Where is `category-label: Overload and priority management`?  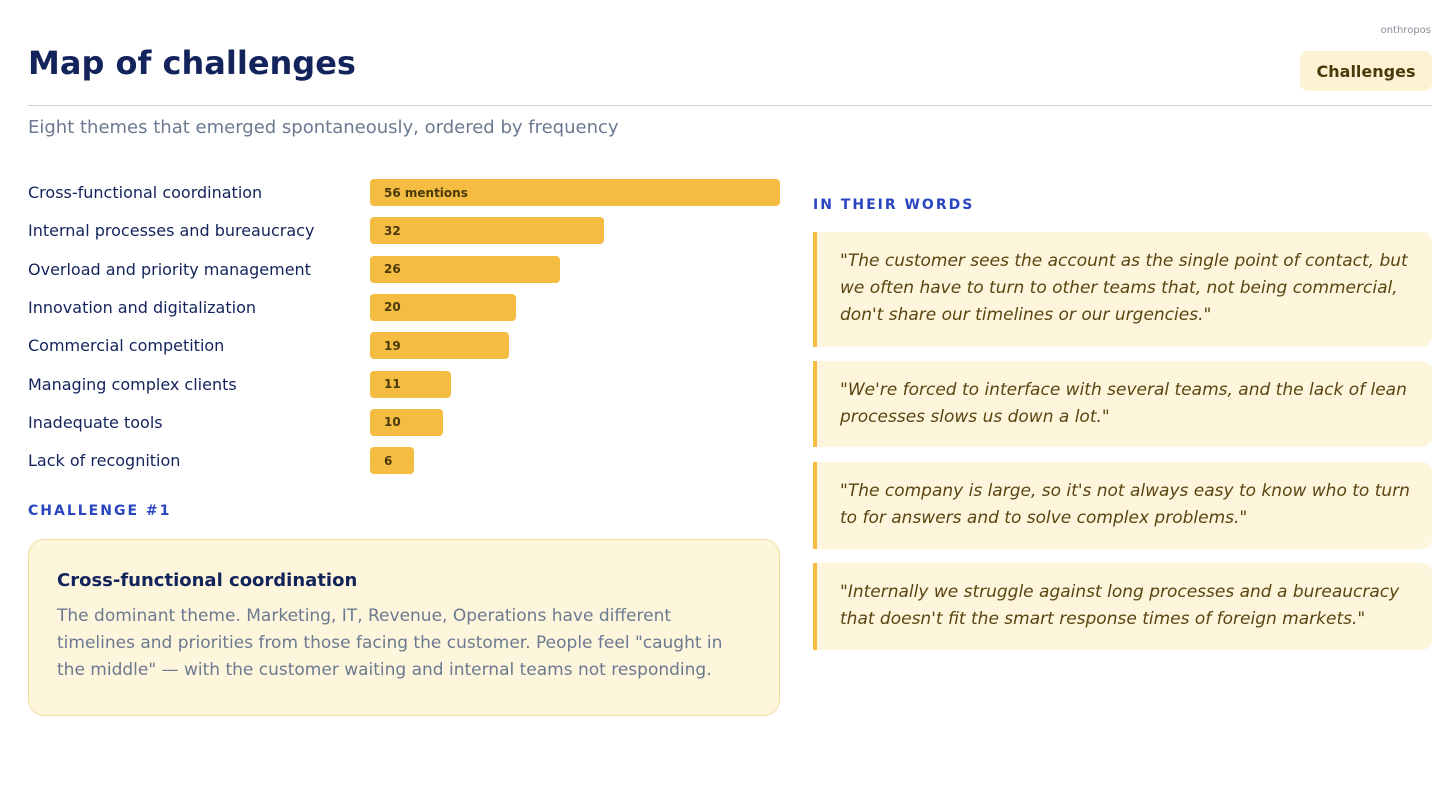 category-label: Overload and priority management is located at coordinates (169, 269).